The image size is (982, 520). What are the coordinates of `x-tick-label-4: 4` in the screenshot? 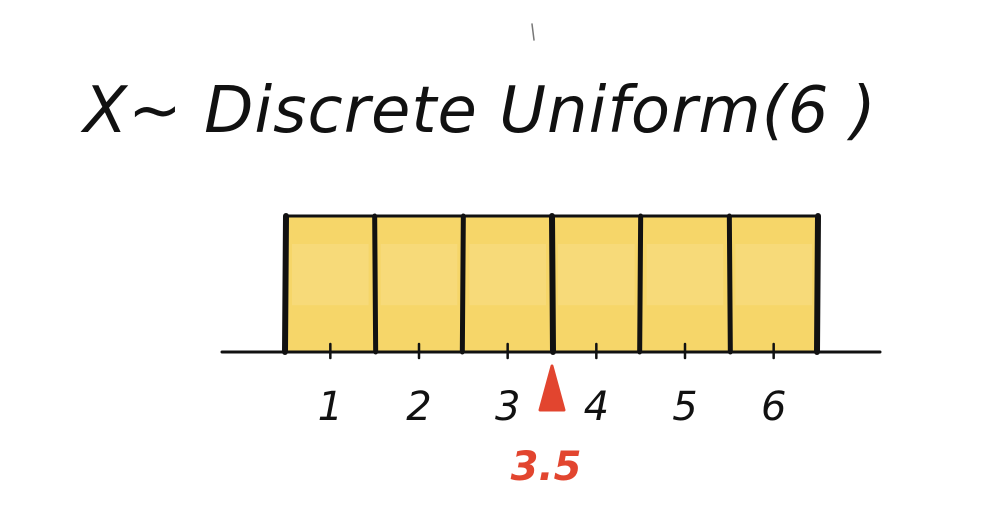 It's located at (596, 407).